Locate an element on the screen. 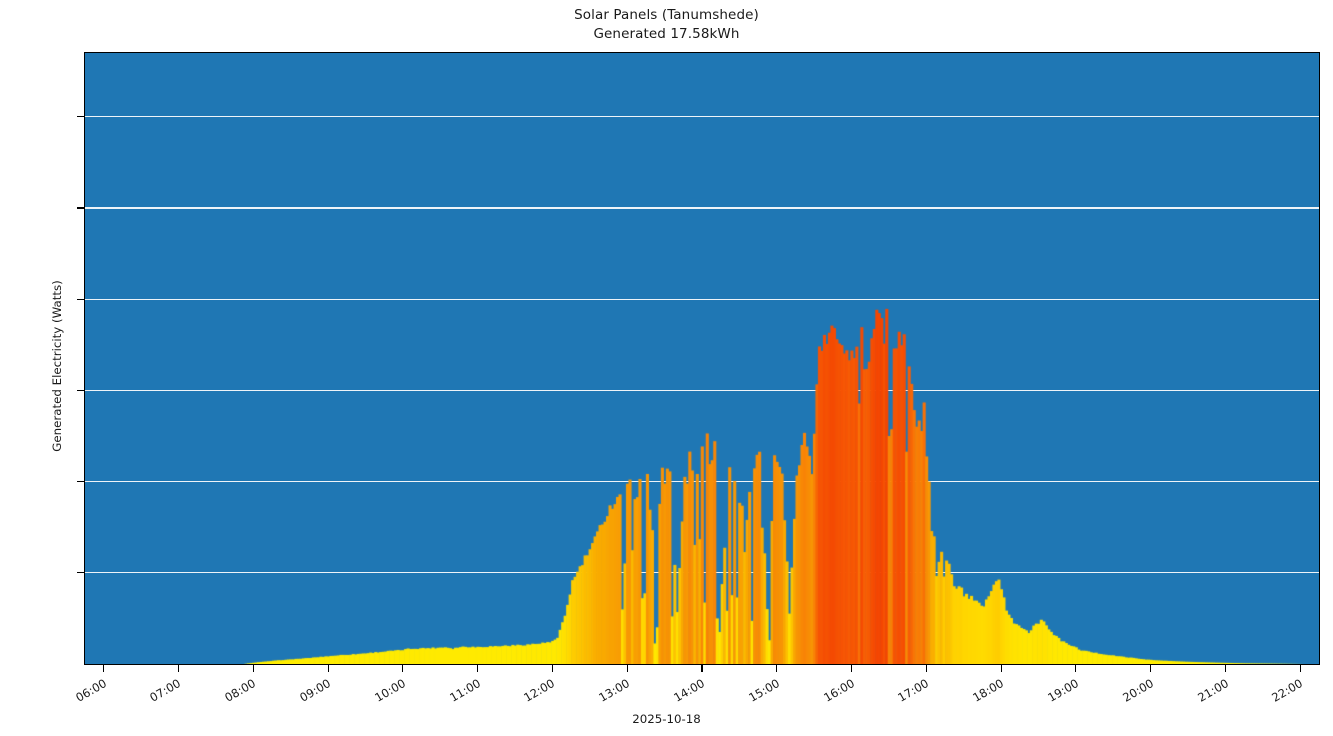 Image resolution: width=1333 pixels, height=736 pixels. x-tick-label: 10:00 is located at coordinates (390, 690).